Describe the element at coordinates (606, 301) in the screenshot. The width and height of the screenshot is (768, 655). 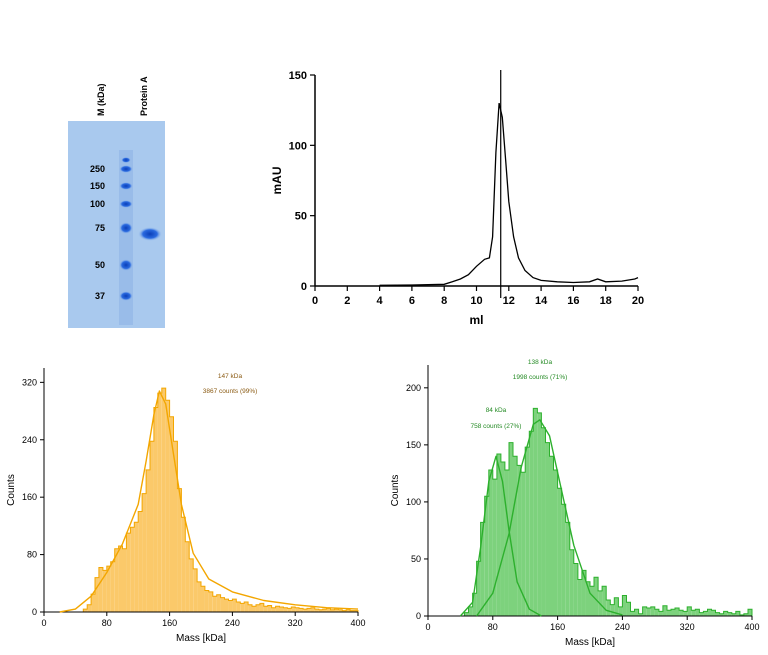
I see `x-tick-label: 18` at that location.